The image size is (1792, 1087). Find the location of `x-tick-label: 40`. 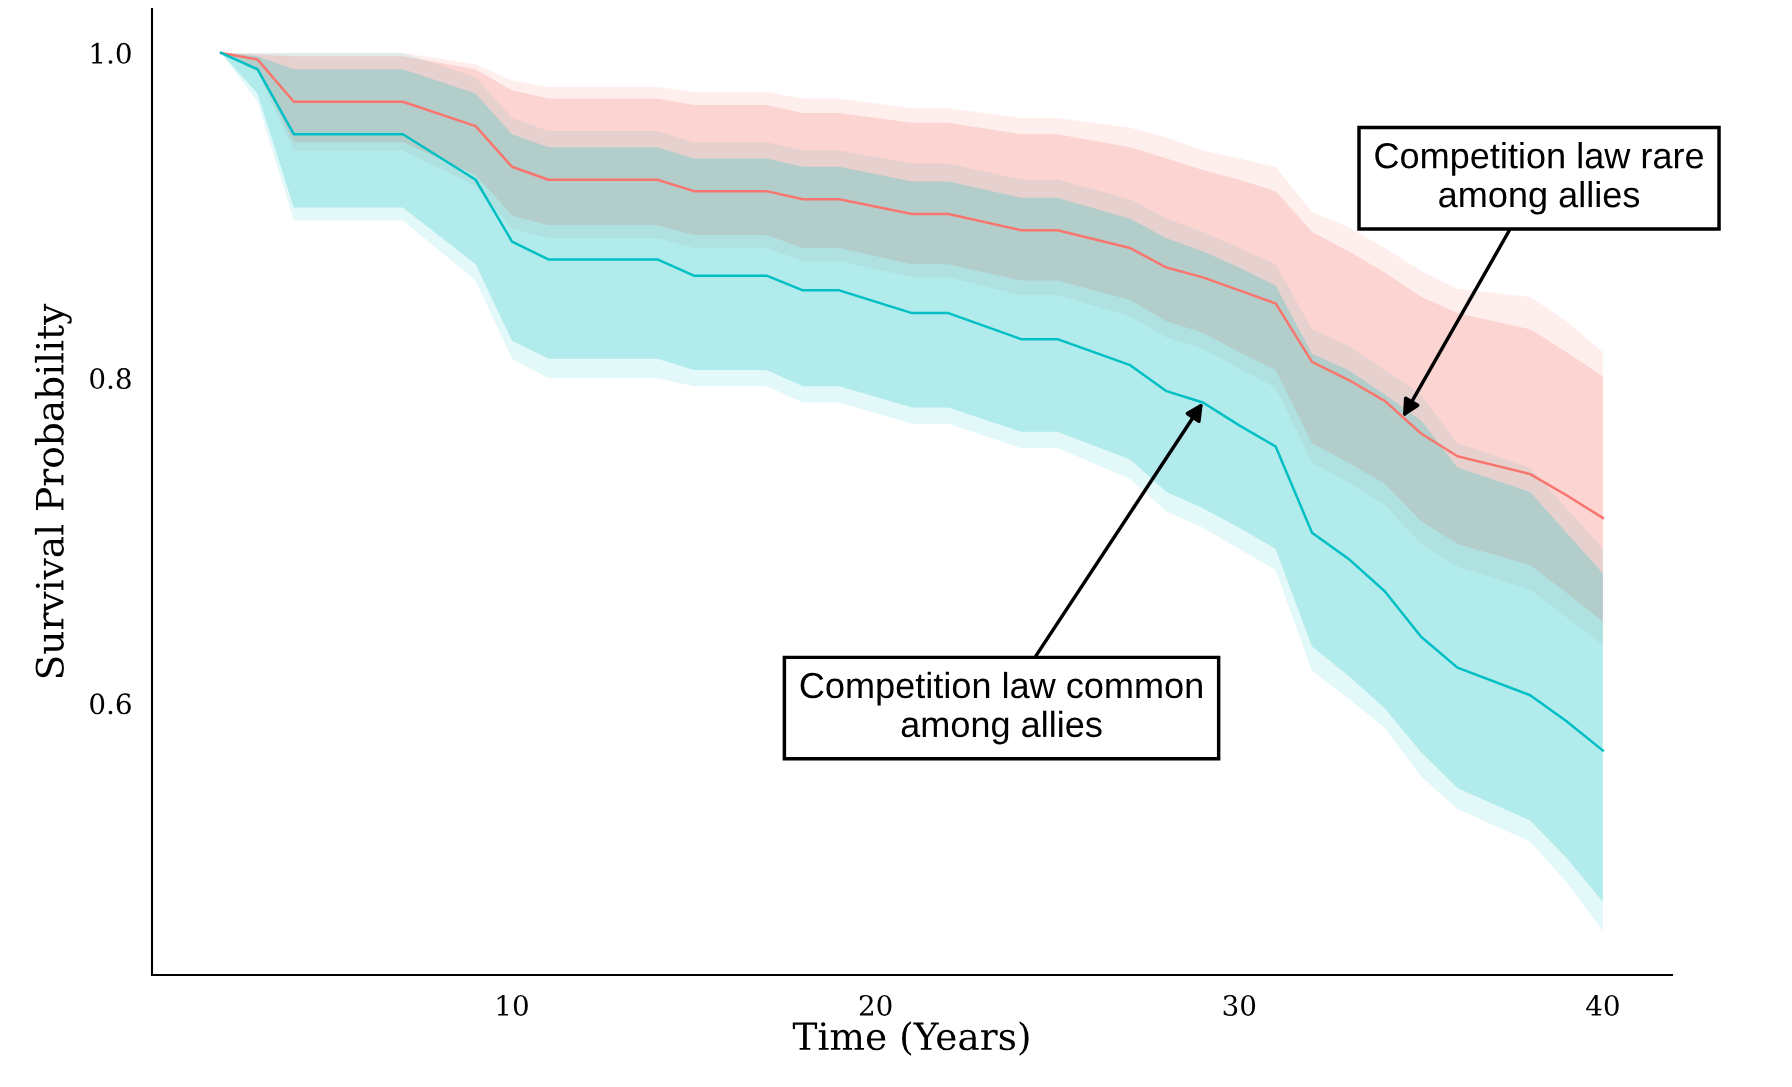

x-tick-label: 40 is located at coordinates (1602, 1005).